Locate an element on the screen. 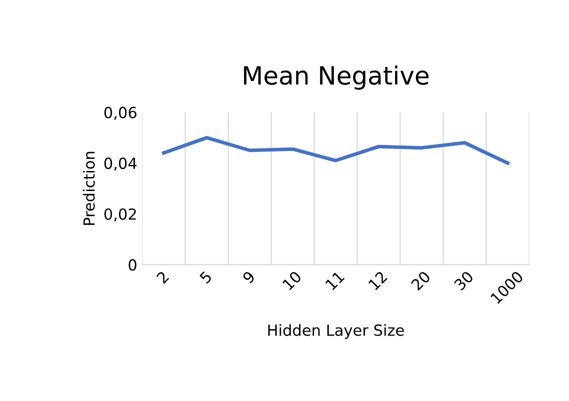  x-tick-label: 20 is located at coordinates (420, 280).